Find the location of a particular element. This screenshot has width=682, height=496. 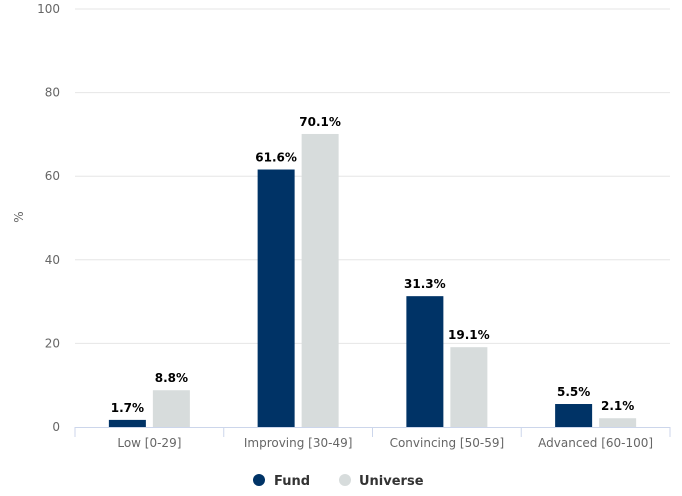

y-tick-label: 40 is located at coordinates (52, 260).